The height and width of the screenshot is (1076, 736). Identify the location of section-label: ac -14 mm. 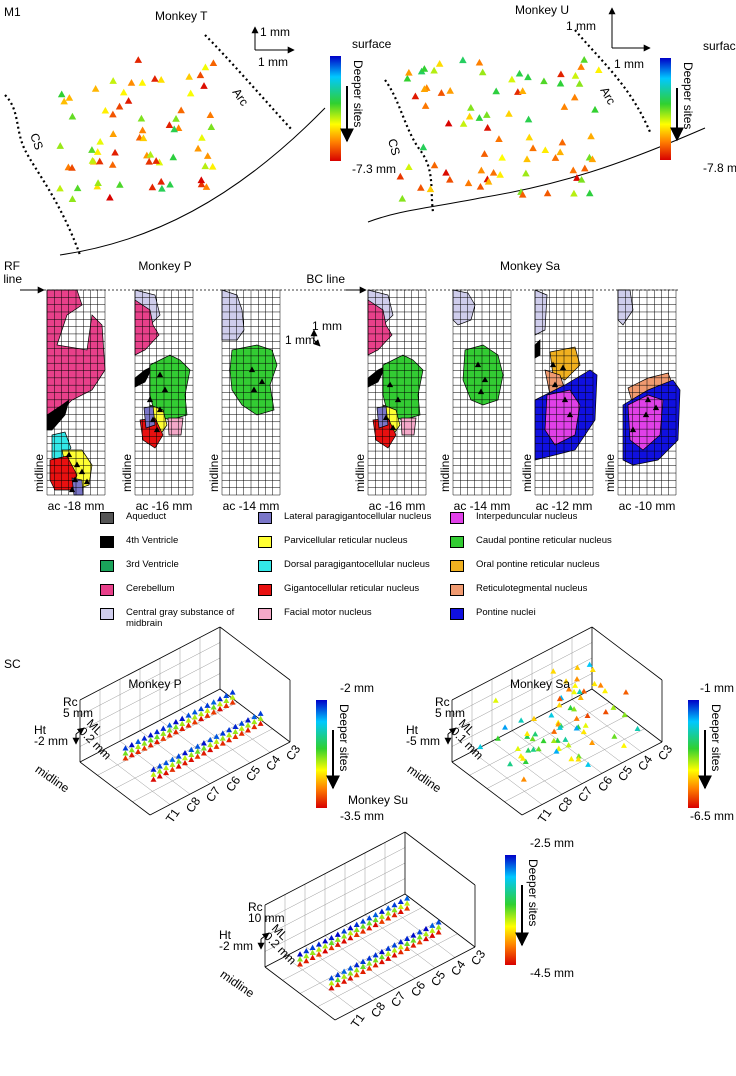
(482, 506).